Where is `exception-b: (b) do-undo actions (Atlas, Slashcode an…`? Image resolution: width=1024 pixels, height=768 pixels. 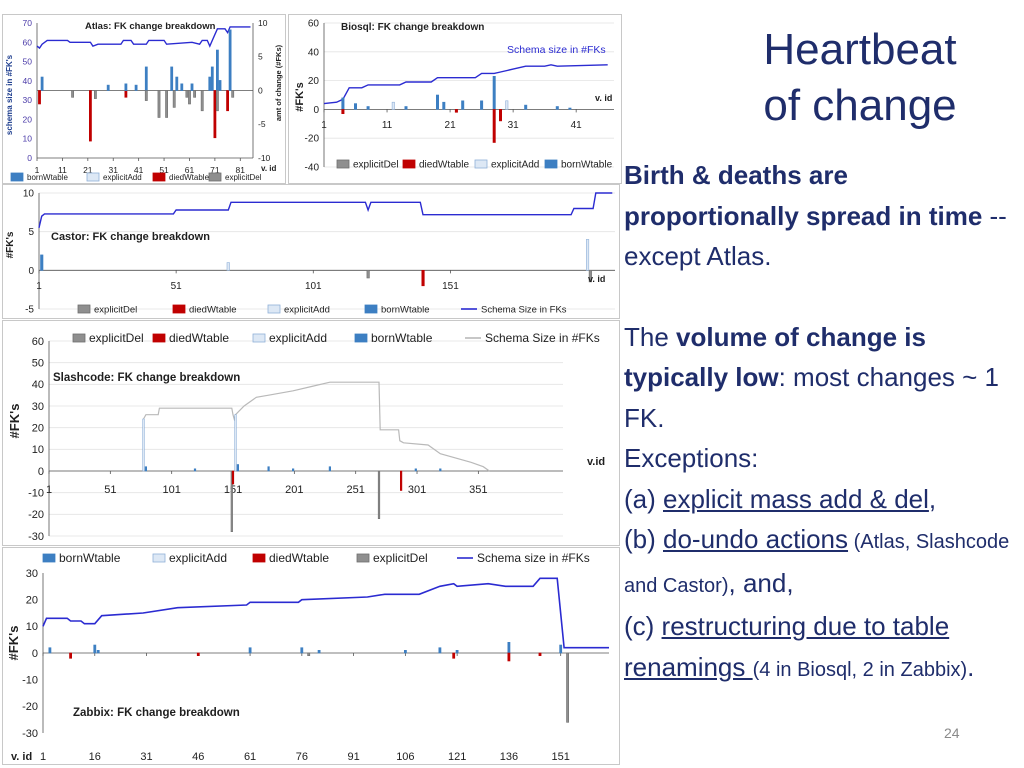
exception-b: (b) do-undo actions (Atlas, Slashcode an… is located at coordinates (821, 562).